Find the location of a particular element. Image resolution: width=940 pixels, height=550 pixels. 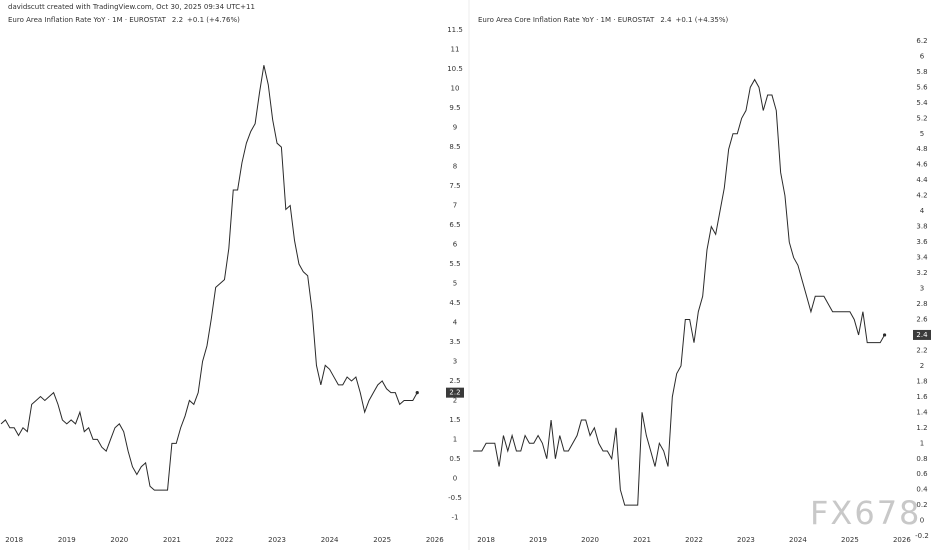

y-tick-label: 1.4 is located at coordinates (922, 412).